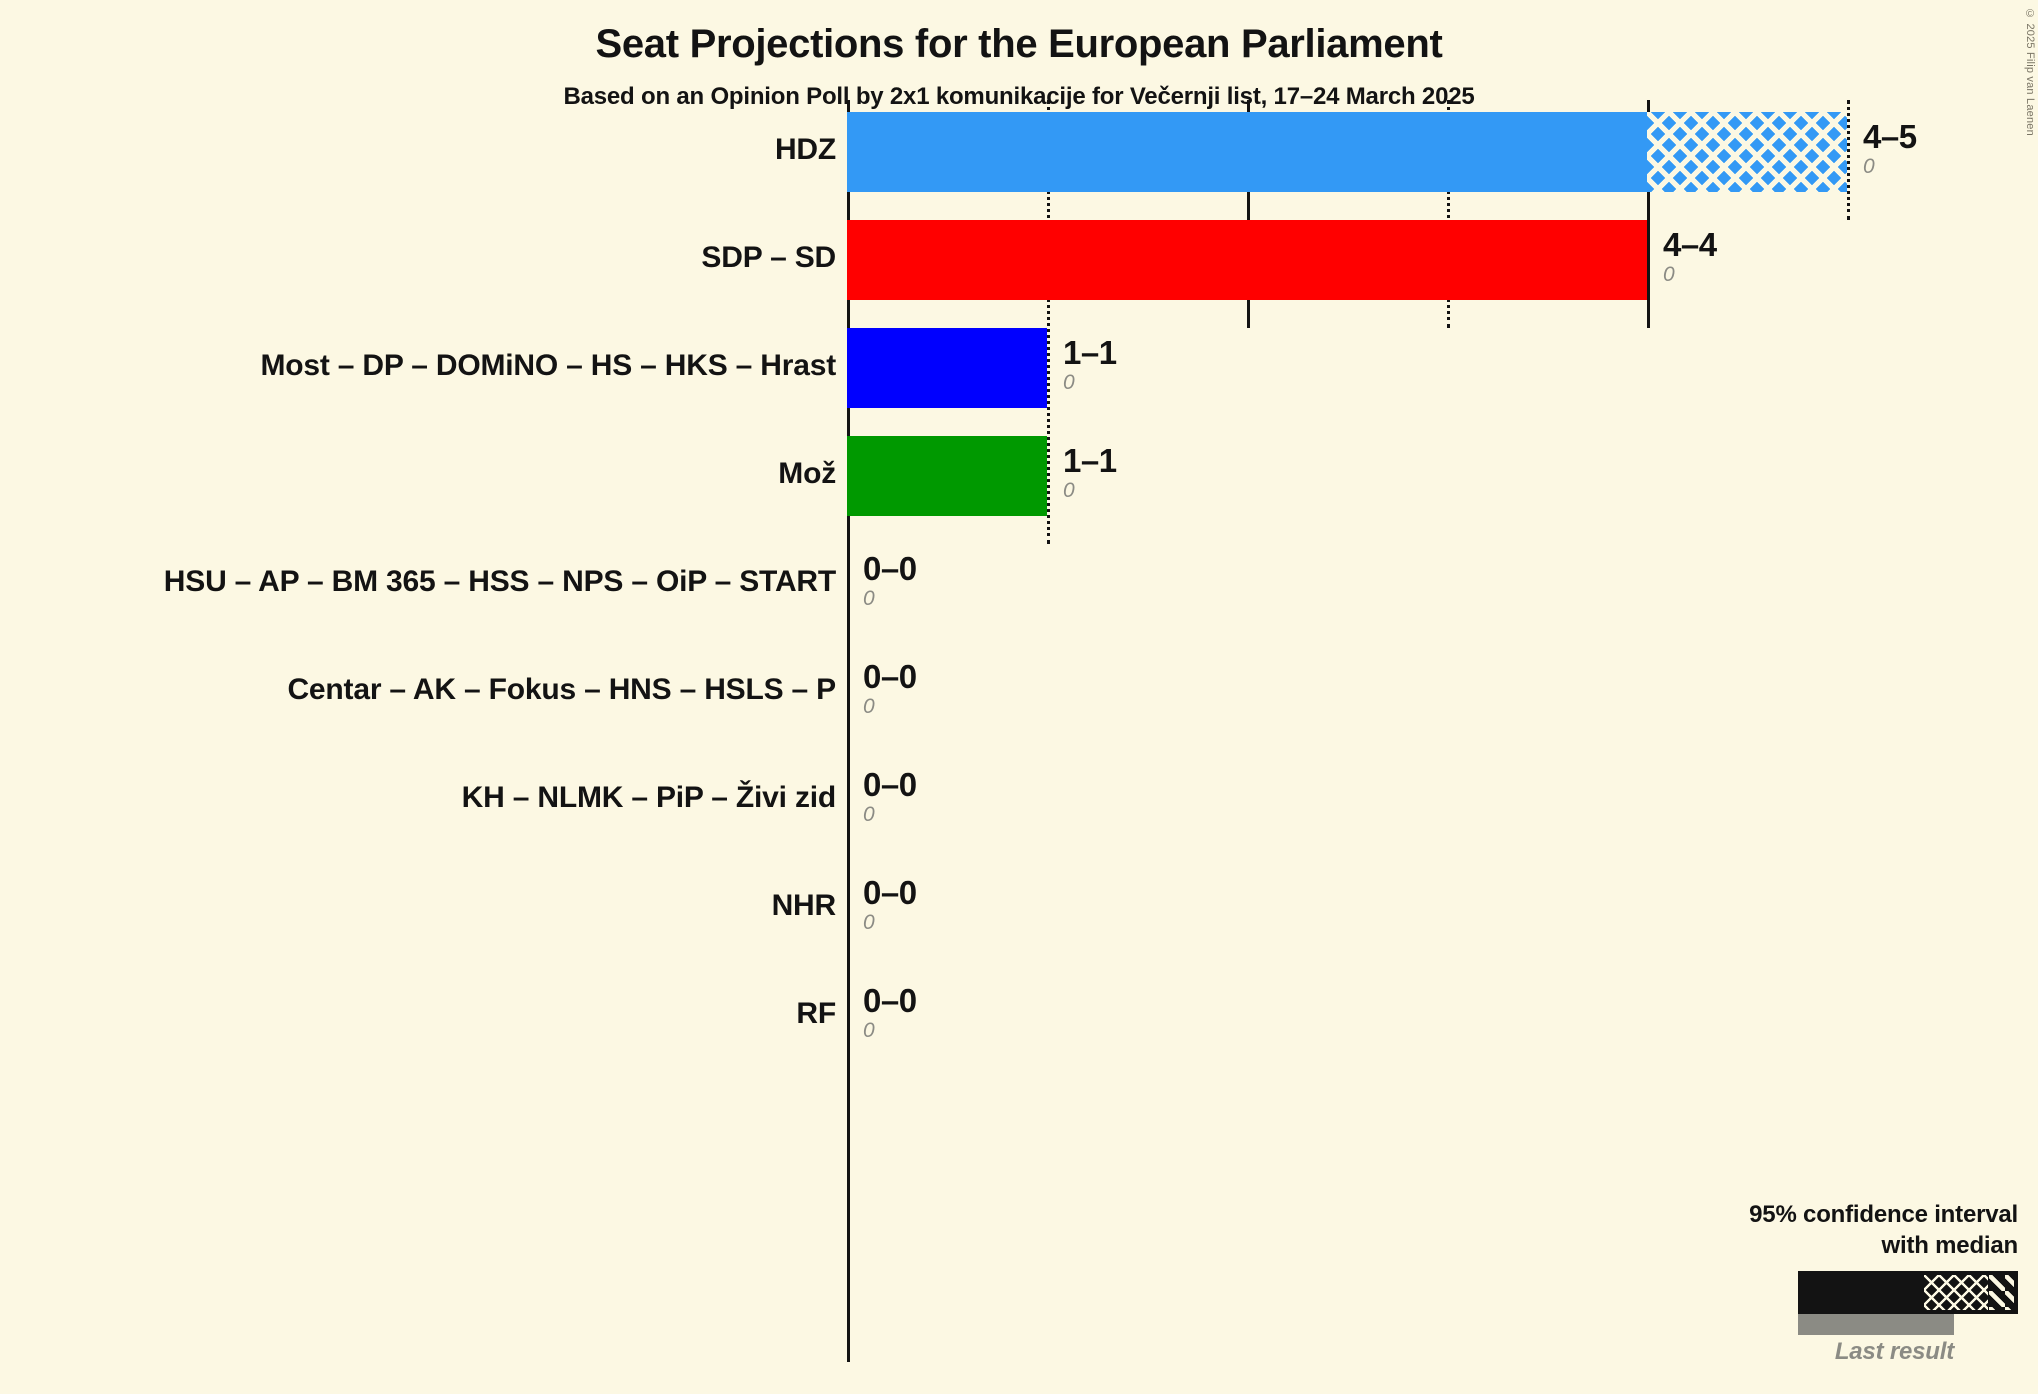  What do you see at coordinates (1019, 908) in the screenshot?
I see `chart-row: NHR 0–0 0` at bounding box center [1019, 908].